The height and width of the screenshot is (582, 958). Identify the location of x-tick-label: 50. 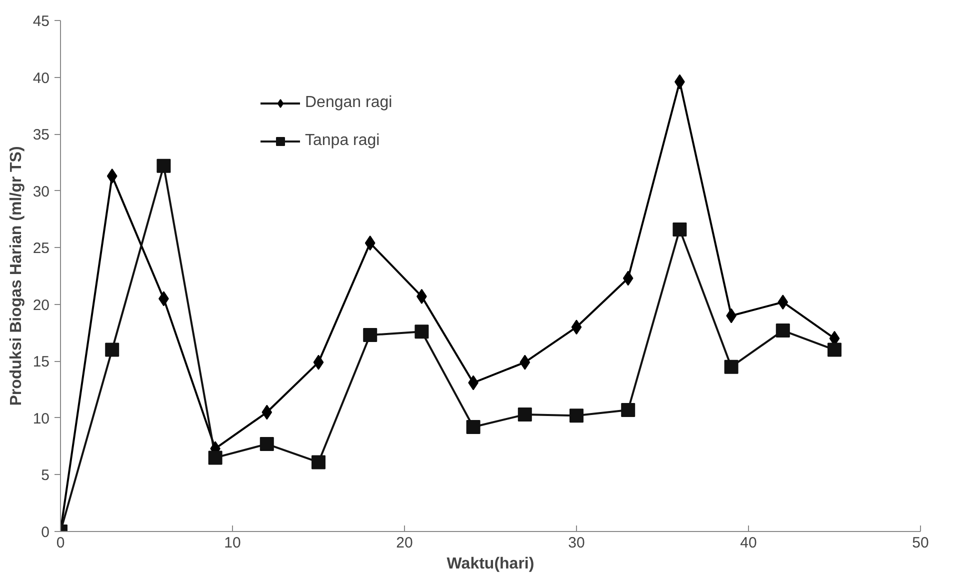
(920, 543).